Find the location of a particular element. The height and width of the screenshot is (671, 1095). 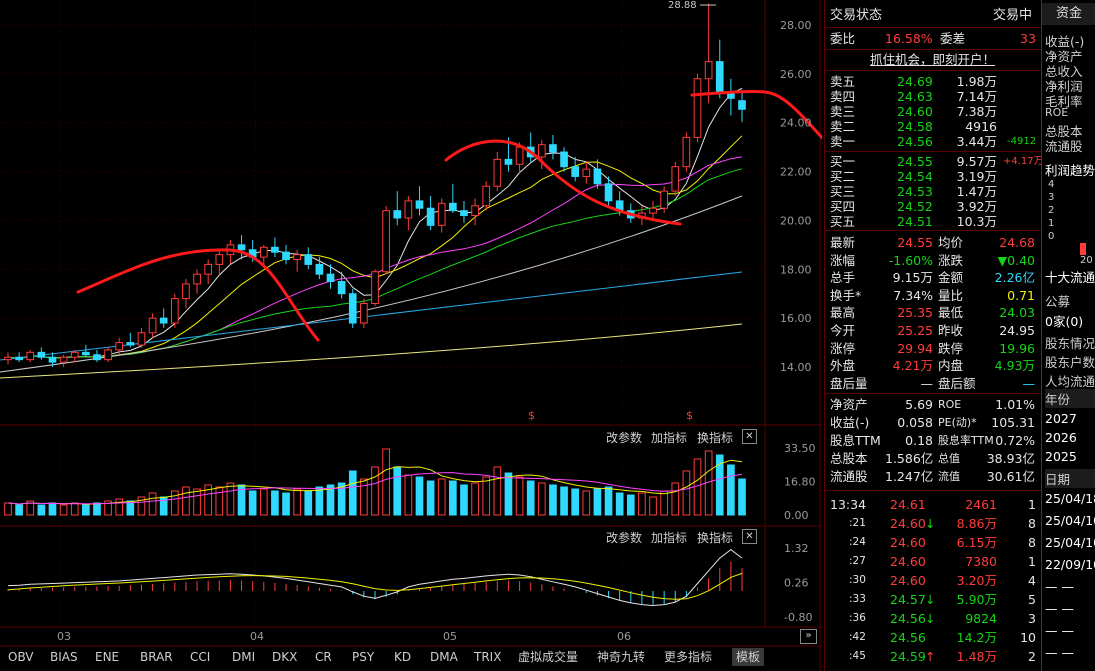

quote-value: -1.60% is located at coordinates (910, 260).